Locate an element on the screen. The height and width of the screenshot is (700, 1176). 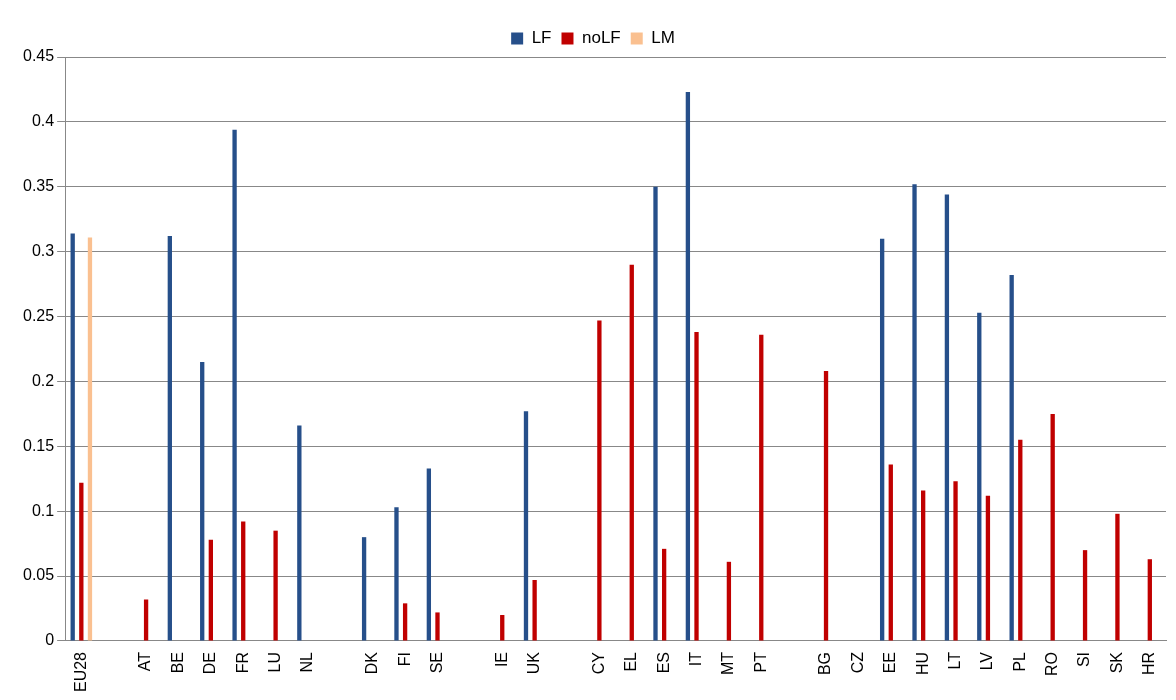
y-tick-label: 0.1 is located at coordinates (43, 510).